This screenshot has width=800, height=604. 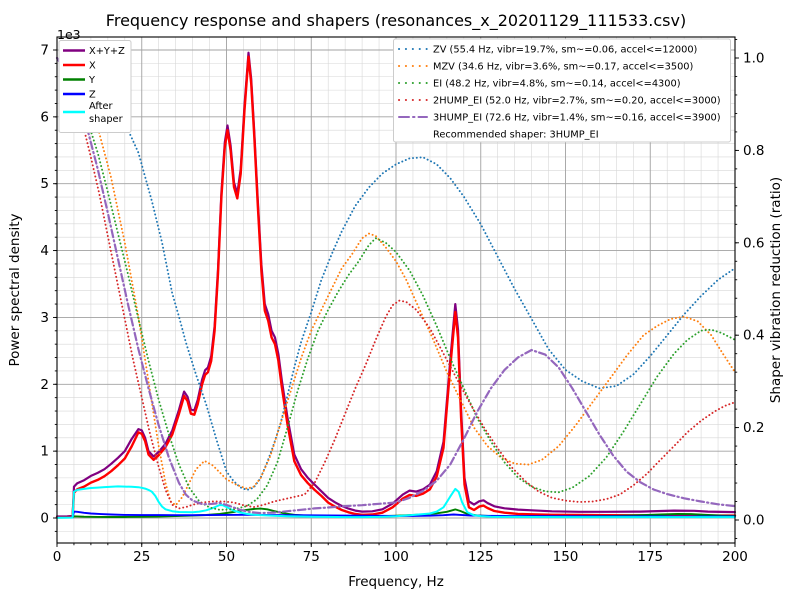 I want to click on y-right-tick-label: 0.4, so click(x=753, y=336).